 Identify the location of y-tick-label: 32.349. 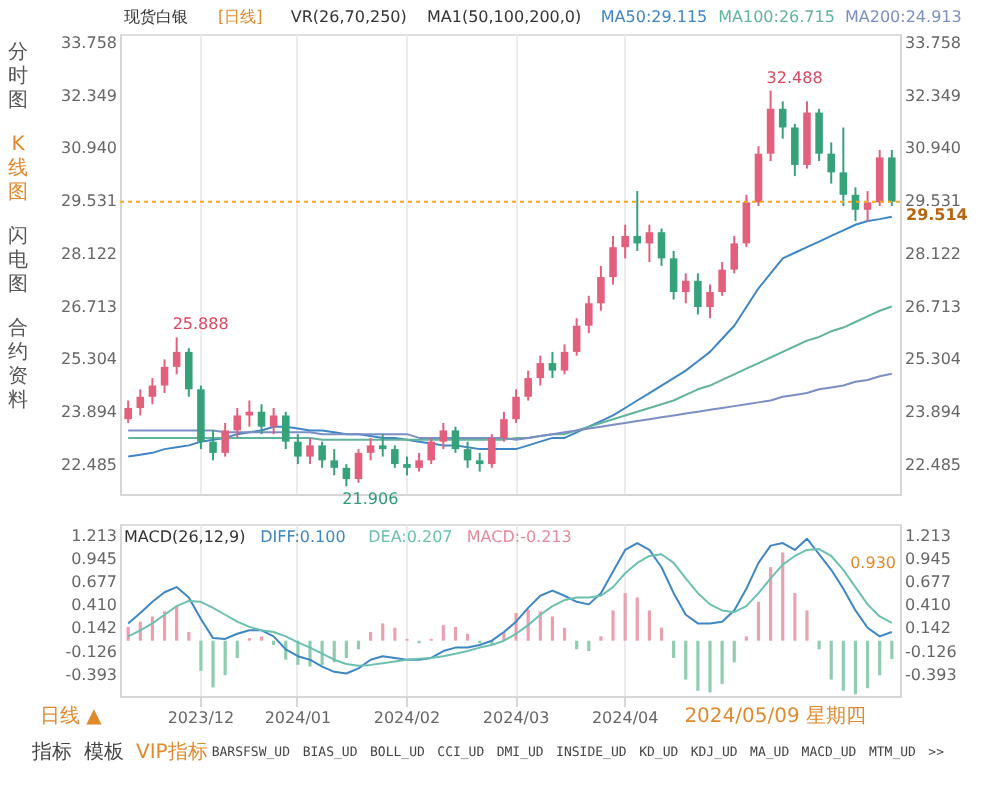
(89, 95).